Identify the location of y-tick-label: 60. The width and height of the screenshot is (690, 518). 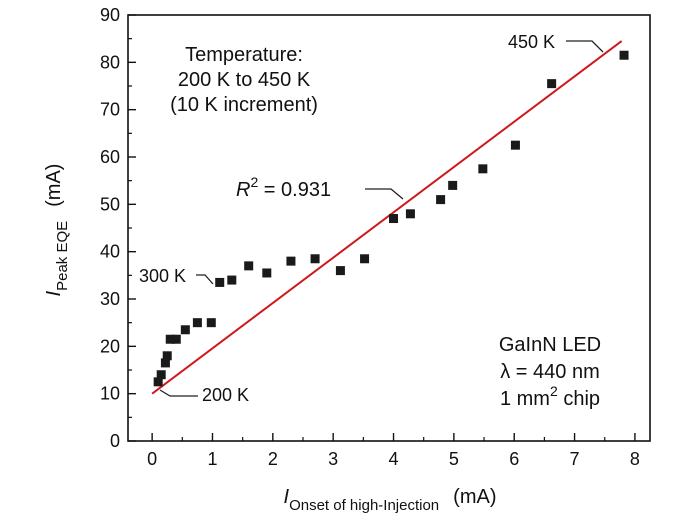
(110, 157).